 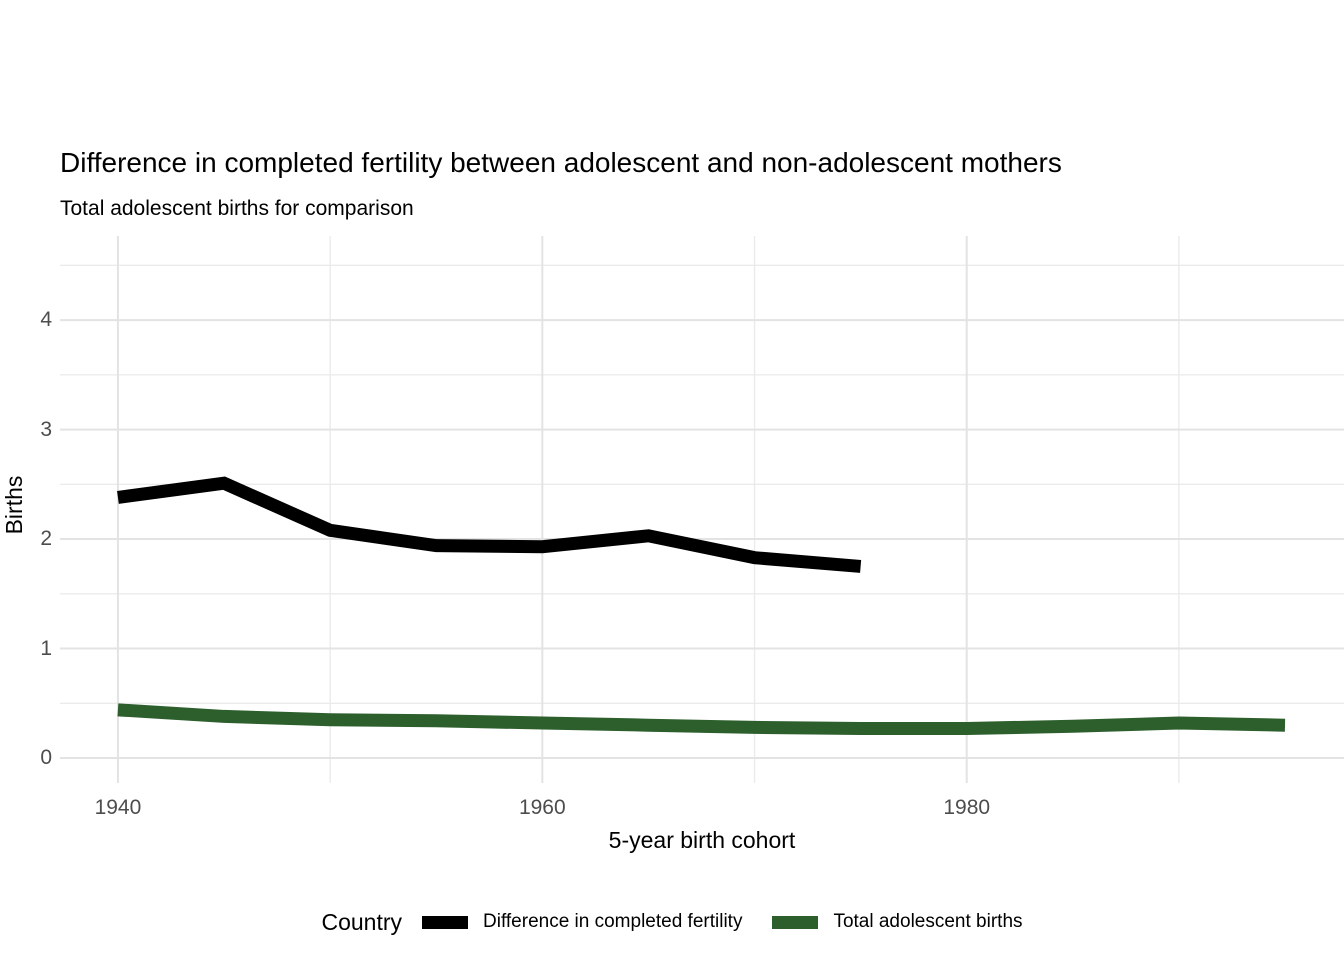 I want to click on series-line-total-adolescent-births, so click(x=701, y=719).